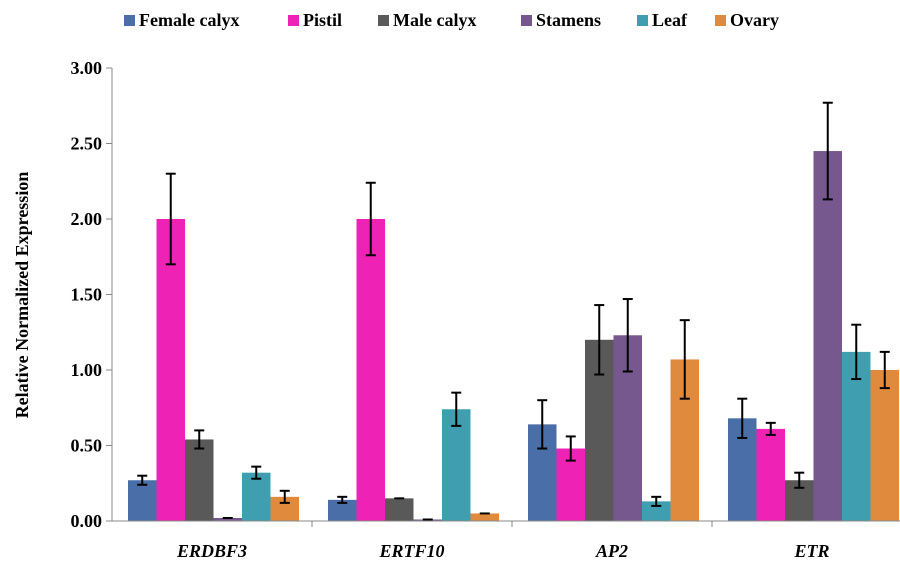 This screenshot has width=900, height=567. Describe the element at coordinates (611, 551) in the screenshot. I see `x-category-label-2: AP2` at that location.